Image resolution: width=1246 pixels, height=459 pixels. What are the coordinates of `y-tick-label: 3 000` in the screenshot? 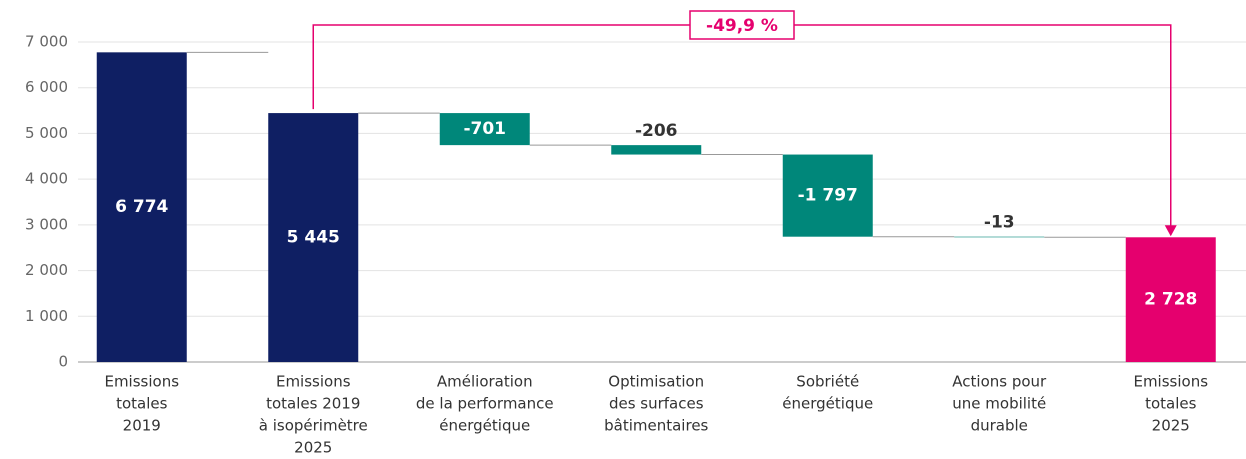 It's located at (46, 224).